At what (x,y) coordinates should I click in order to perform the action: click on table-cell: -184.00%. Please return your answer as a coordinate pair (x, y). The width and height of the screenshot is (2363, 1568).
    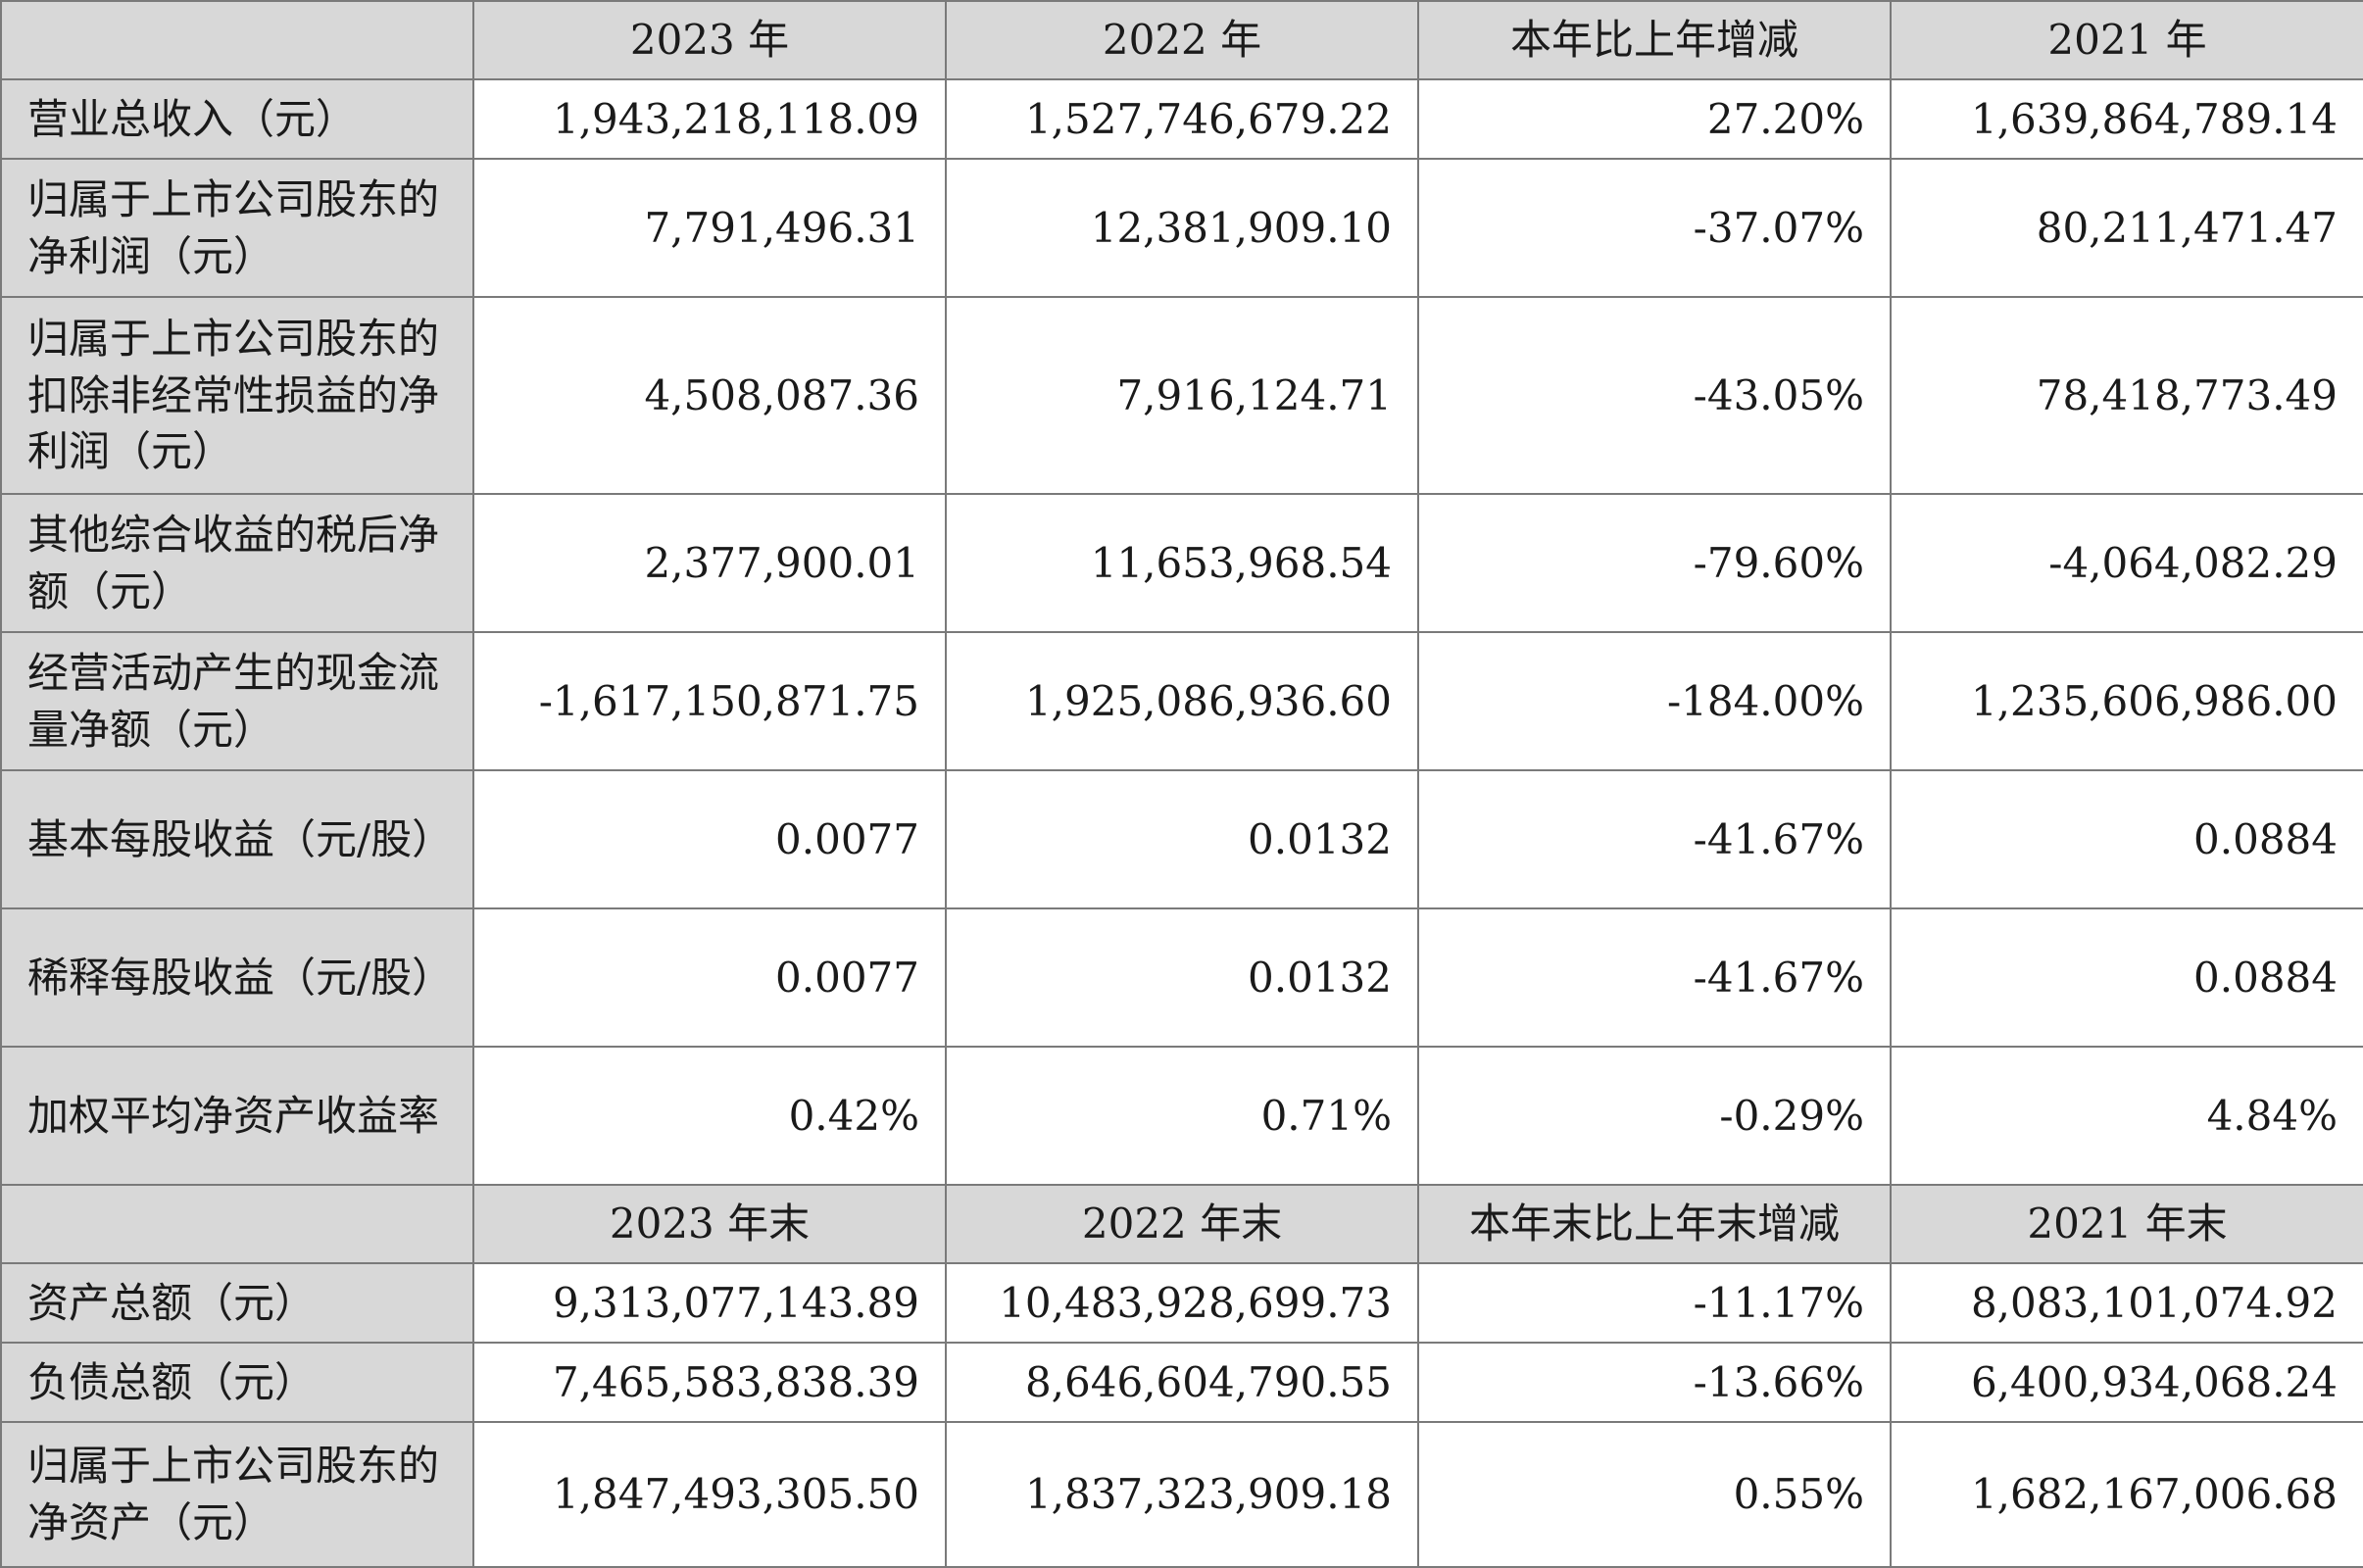
    Looking at the image, I should click on (1654, 701).